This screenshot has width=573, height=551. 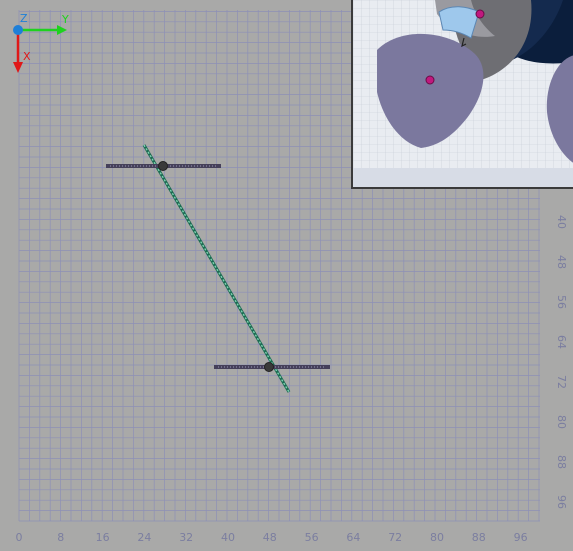 What do you see at coordinates (561, 362) in the screenshot?
I see `ruler-right: 40 48 56 64 72 80 88 96` at bounding box center [561, 362].